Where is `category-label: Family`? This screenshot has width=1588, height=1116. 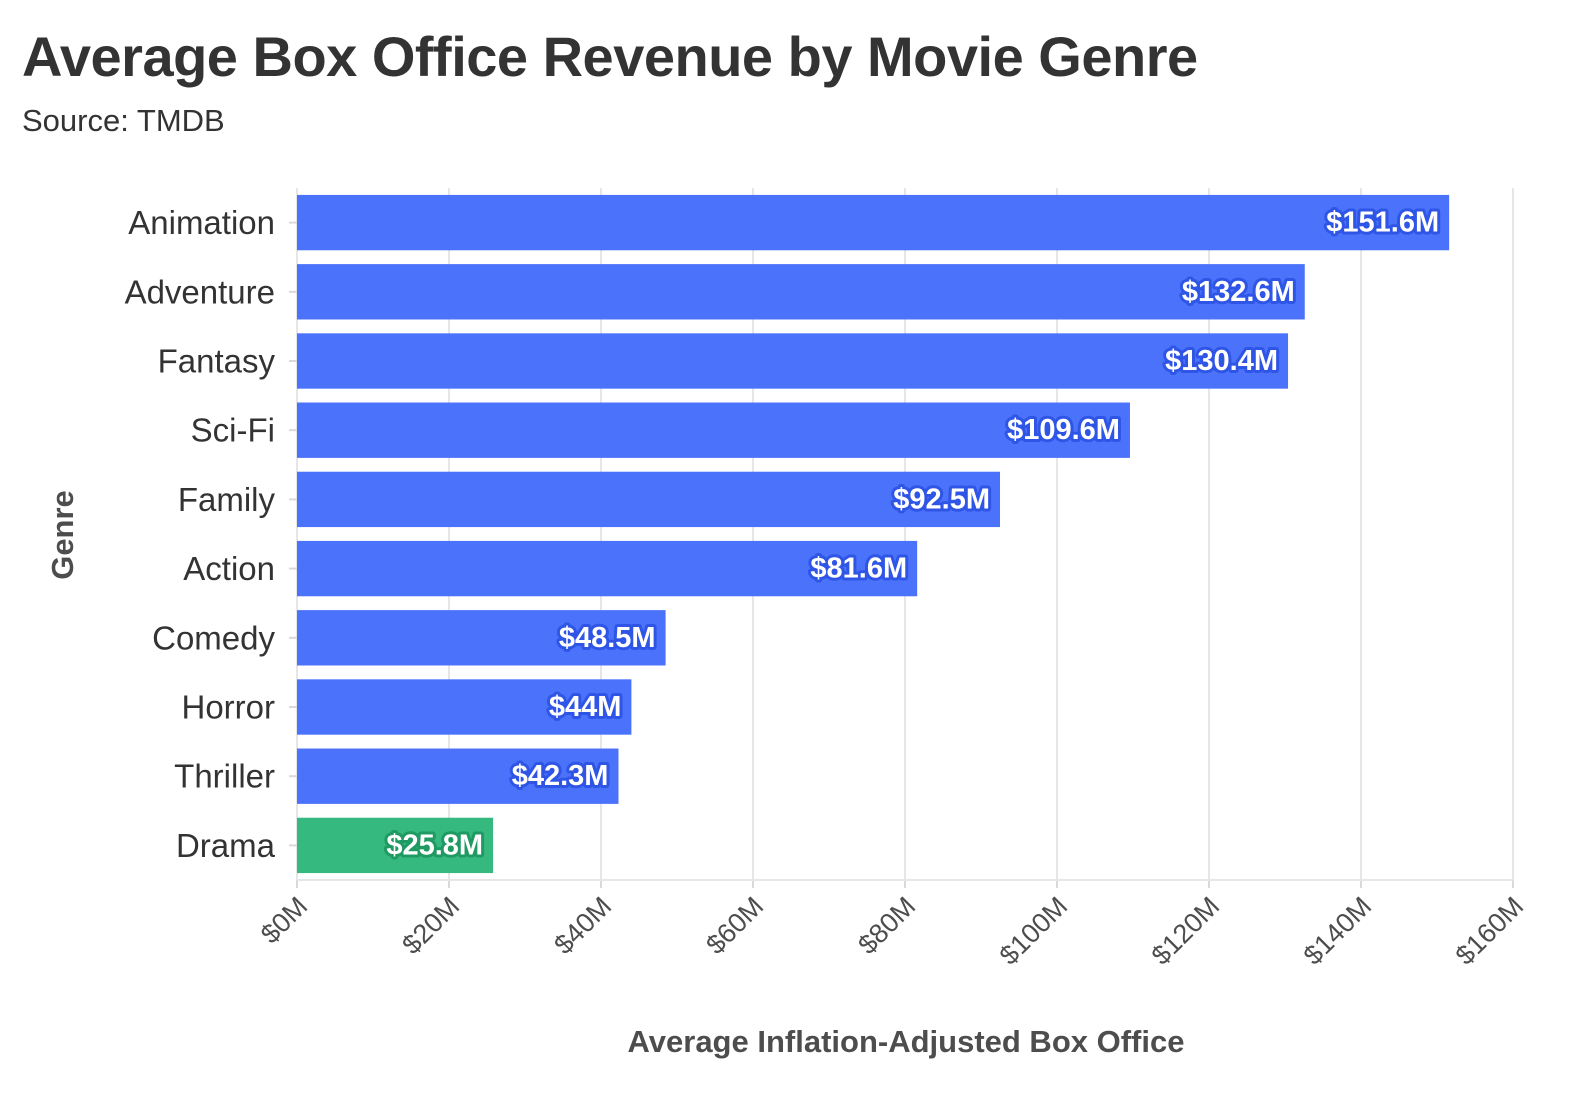
category-label: Family is located at coordinates (227, 499).